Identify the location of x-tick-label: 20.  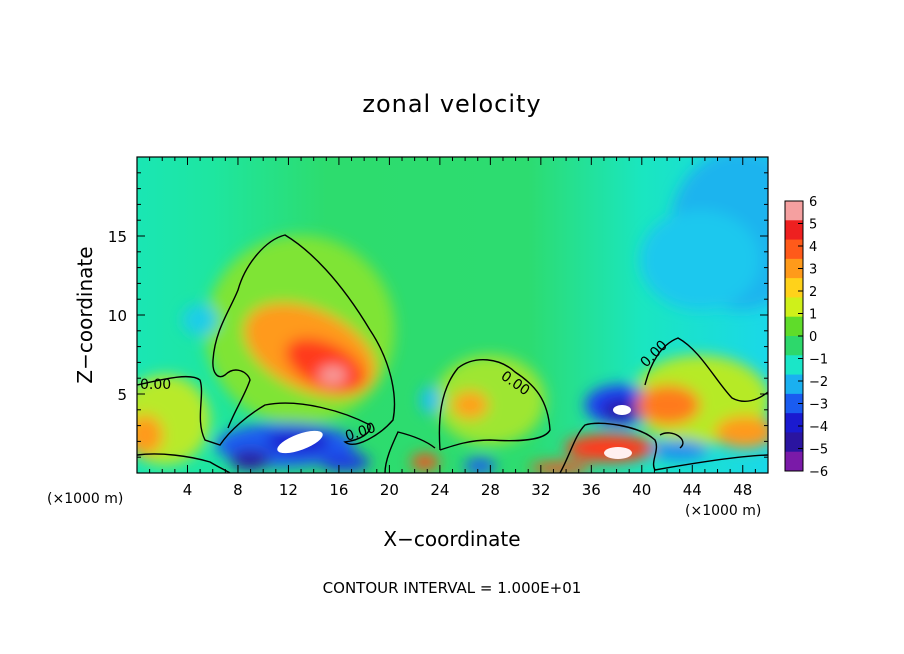
(389, 490).